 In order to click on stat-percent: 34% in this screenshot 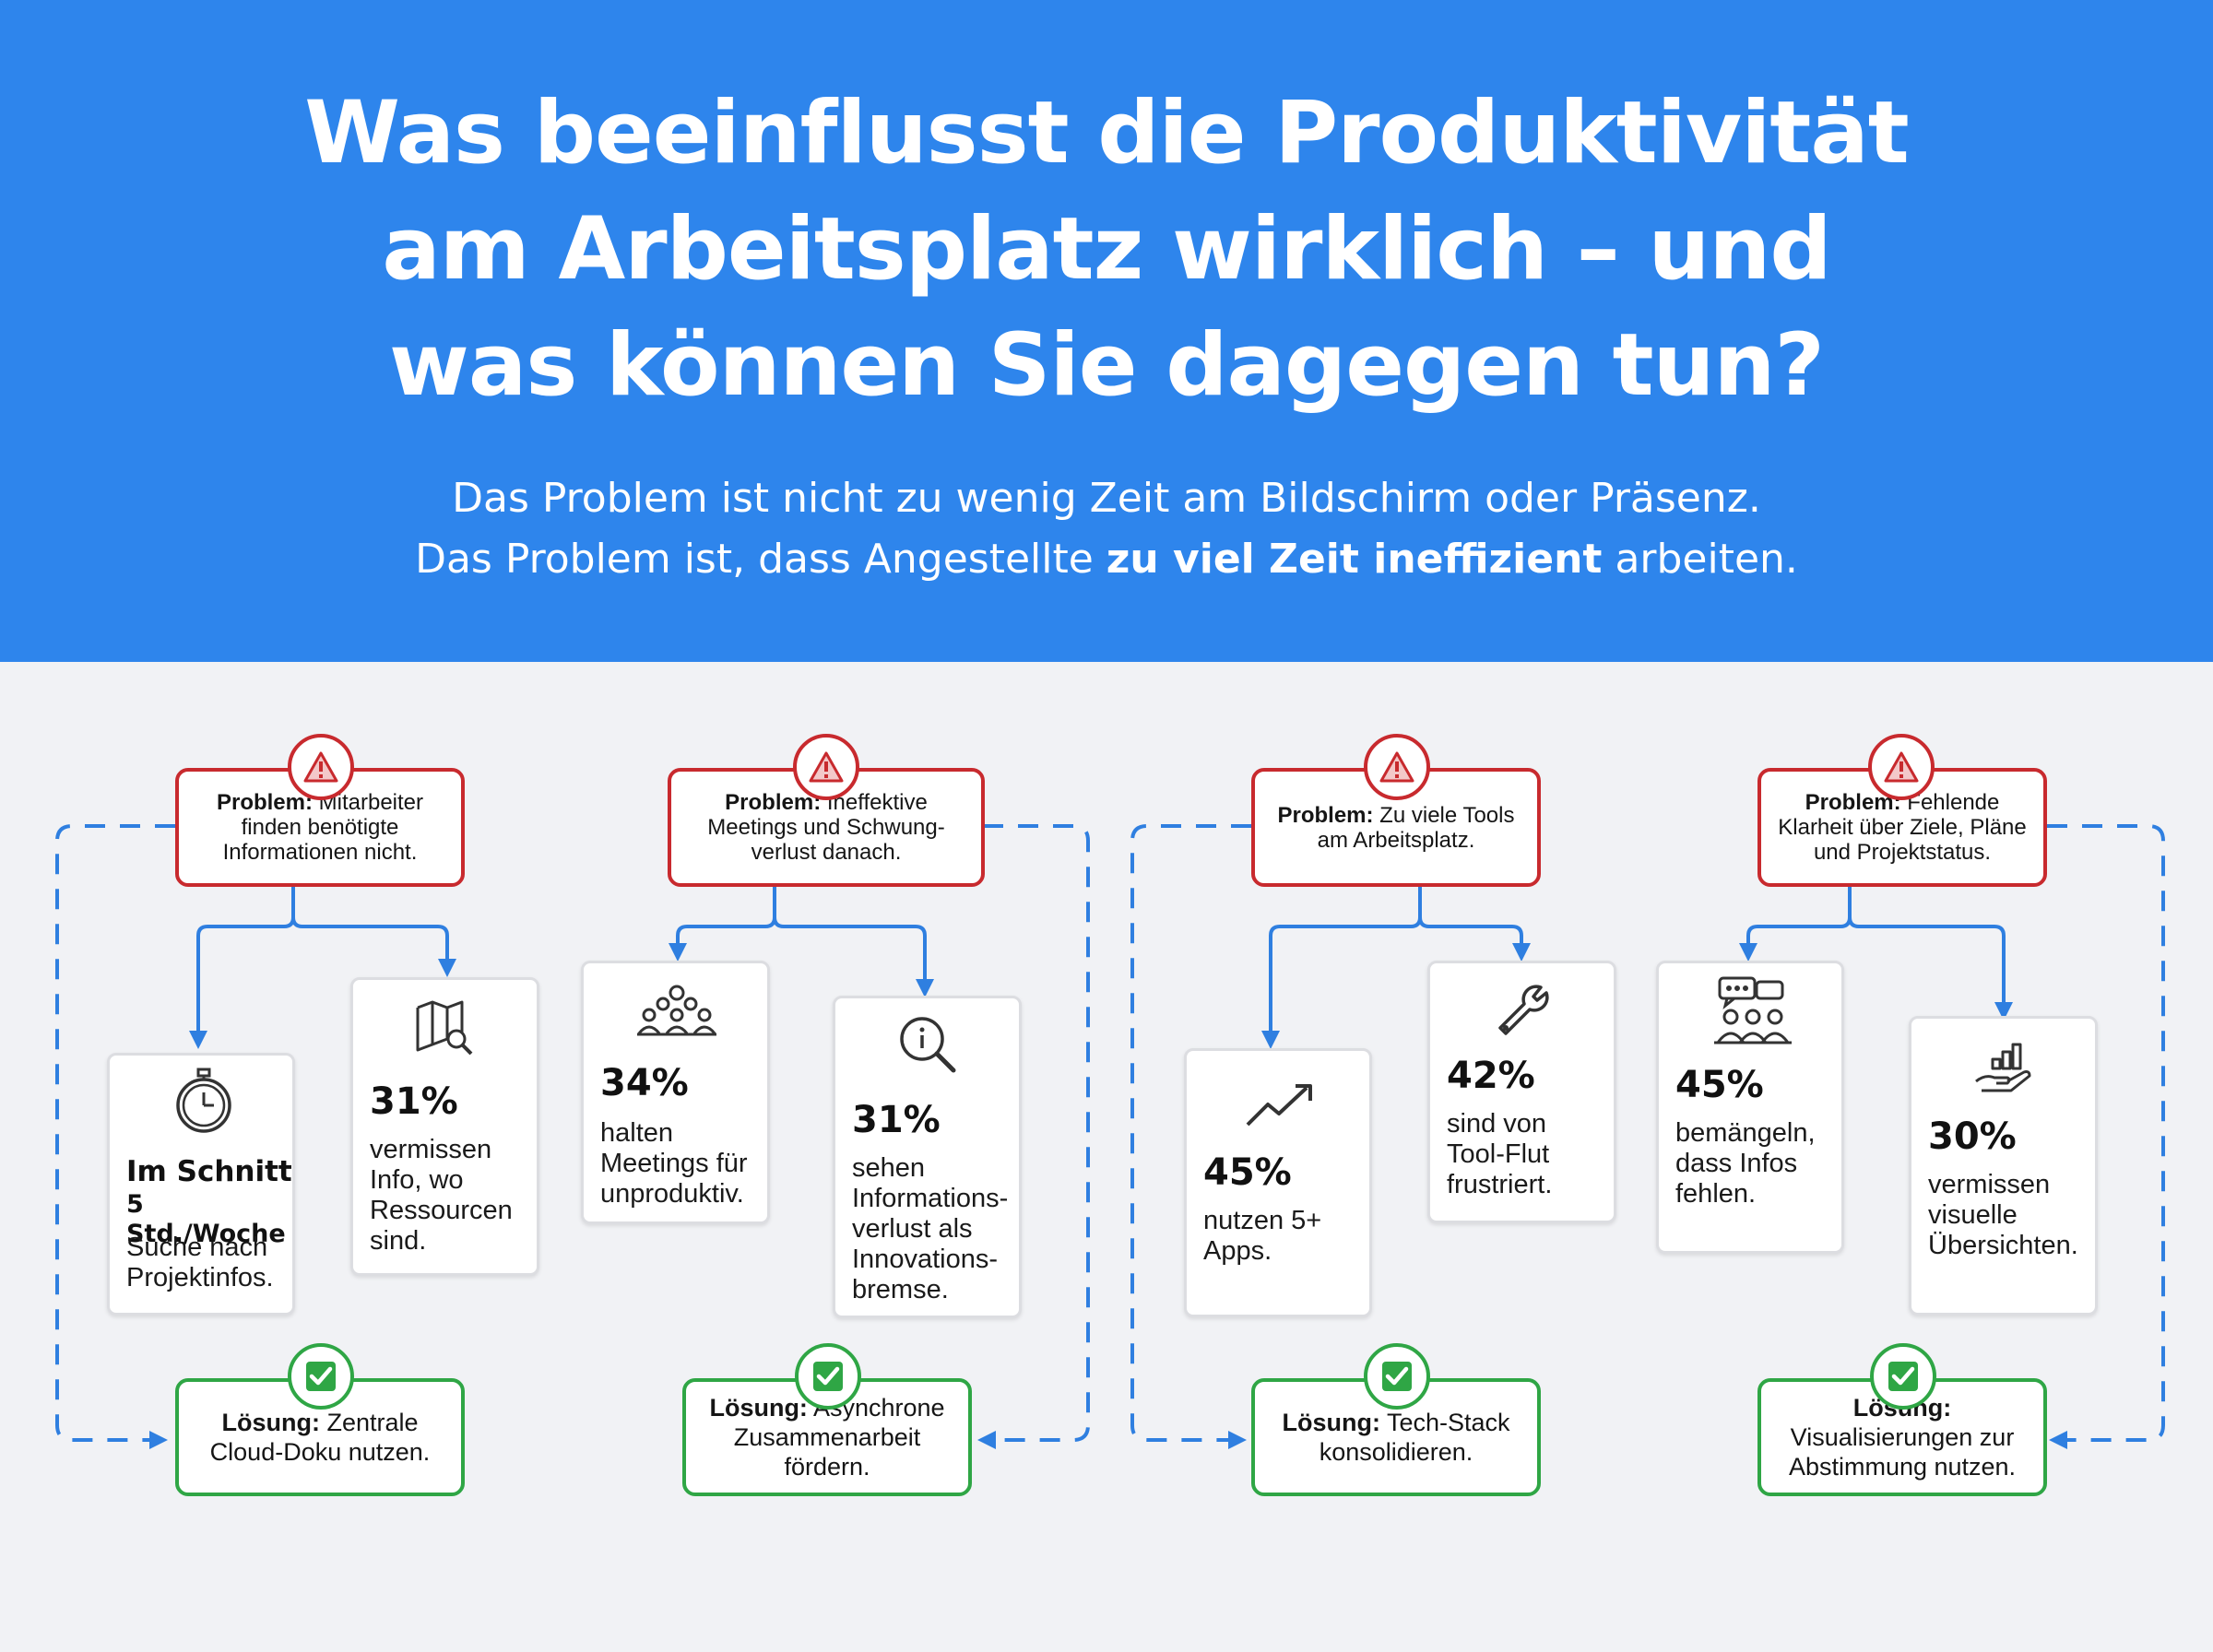, I will do `click(644, 1083)`.